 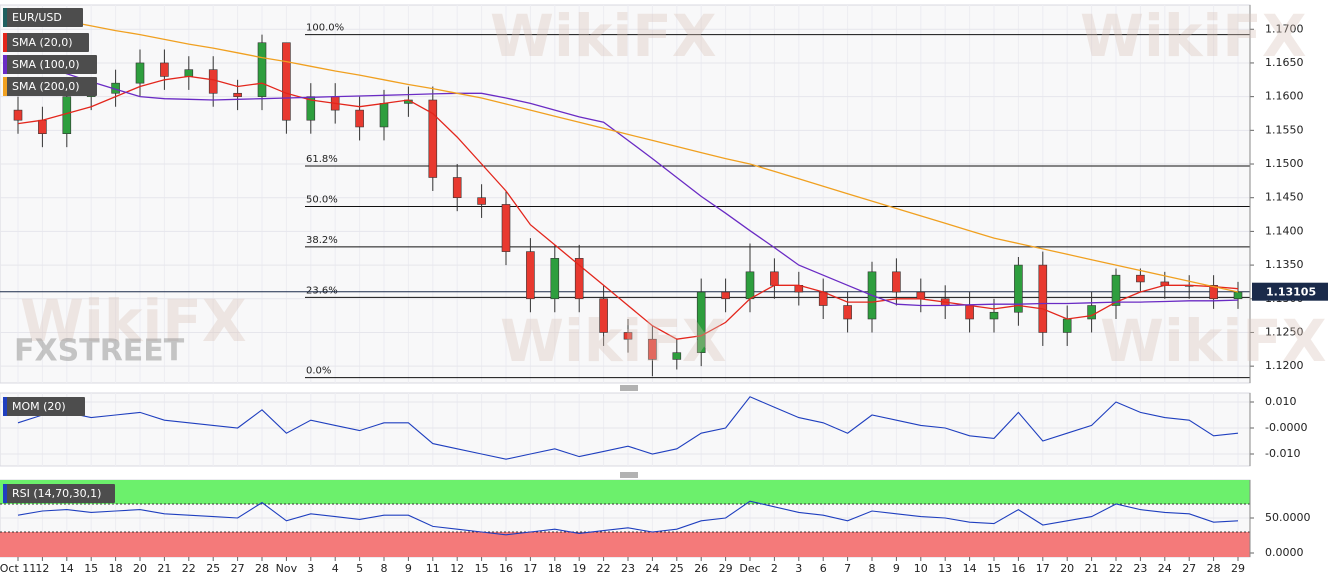 What do you see at coordinates (847, 568) in the screenshot?
I see `x-tick-label: 7` at bounding box center [847, 568].